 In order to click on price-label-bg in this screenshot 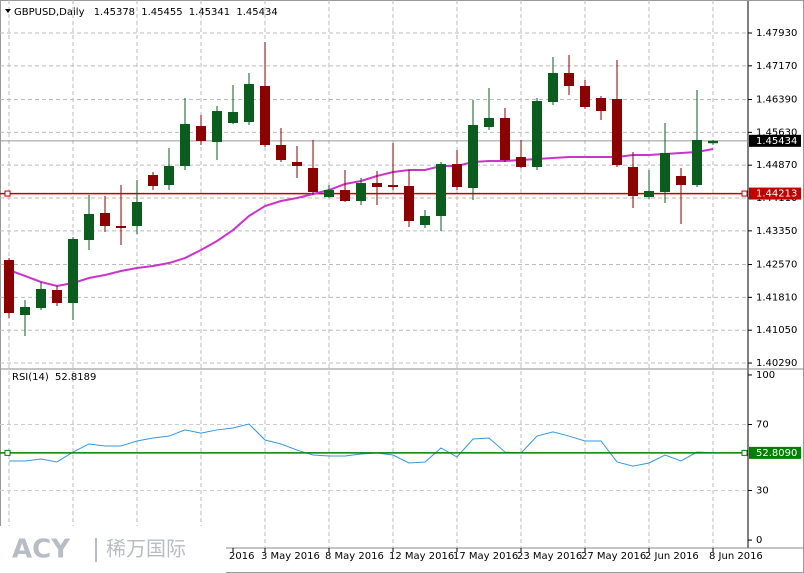, I will do `click(775, 140)`.